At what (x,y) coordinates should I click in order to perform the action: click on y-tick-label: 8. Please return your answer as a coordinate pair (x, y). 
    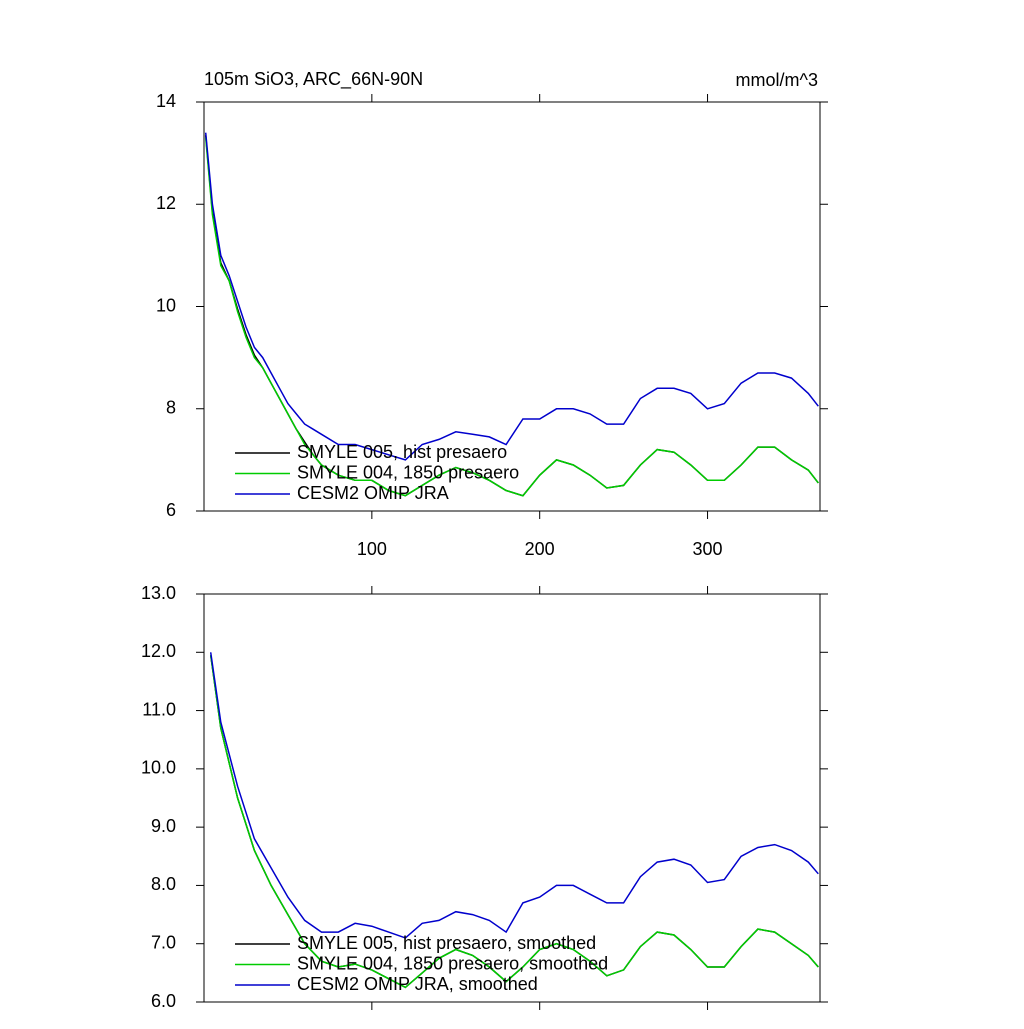
    Looking at the image, I should click on (171, 408).